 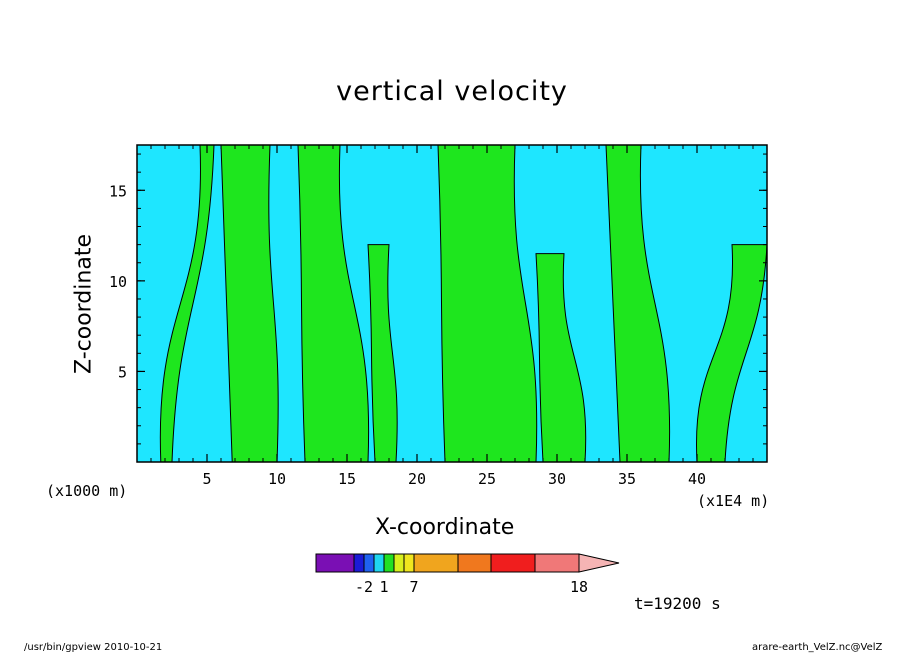 I want to click on x-axis-unit-right: (x1E4 m), so click(x=733, y=501).